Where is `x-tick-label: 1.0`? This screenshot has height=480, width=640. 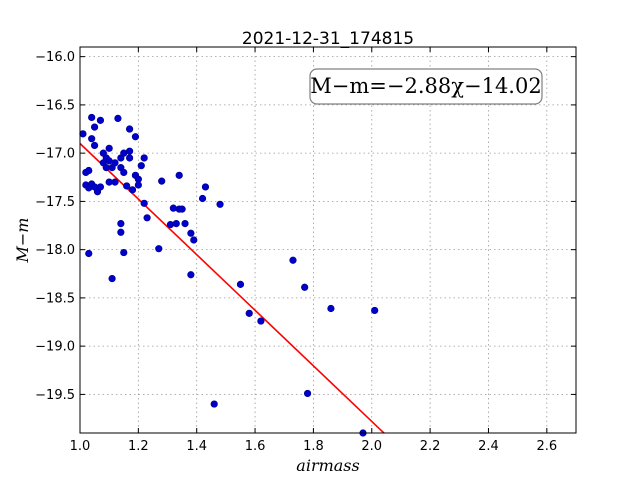 x-tick-label: 1.0 is located at coordinates (80, 446).